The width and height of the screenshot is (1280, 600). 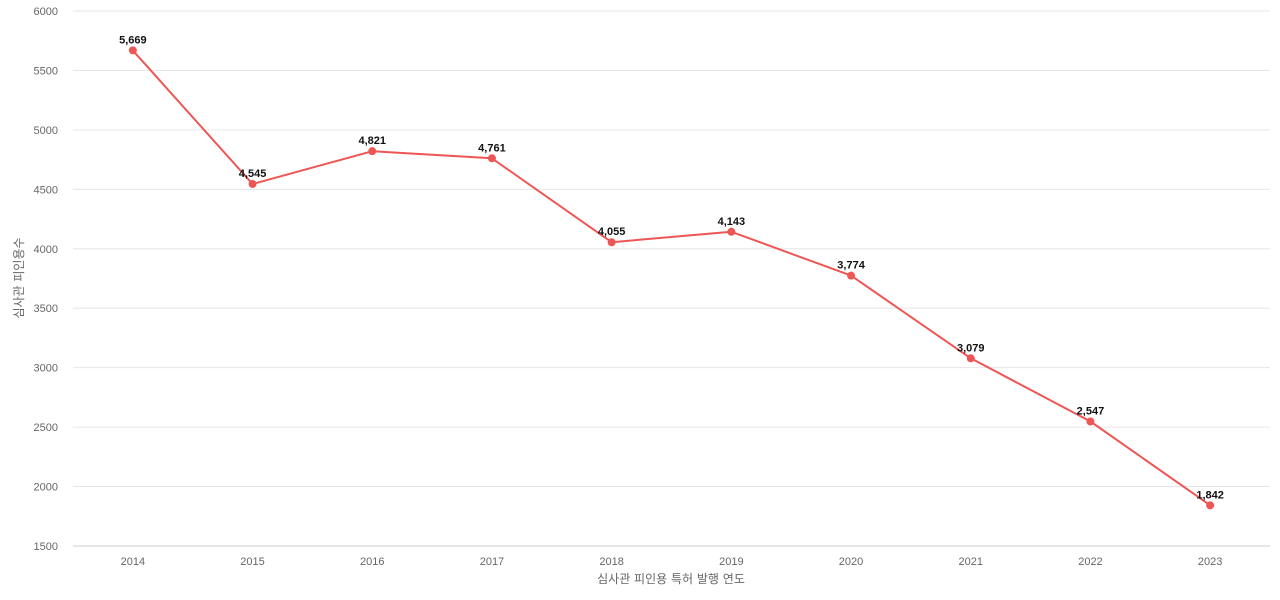 What do you see at coordinates (732, 222) in the screenshot?
I see `data-label: 4,143` at bounding box center [732, 222].